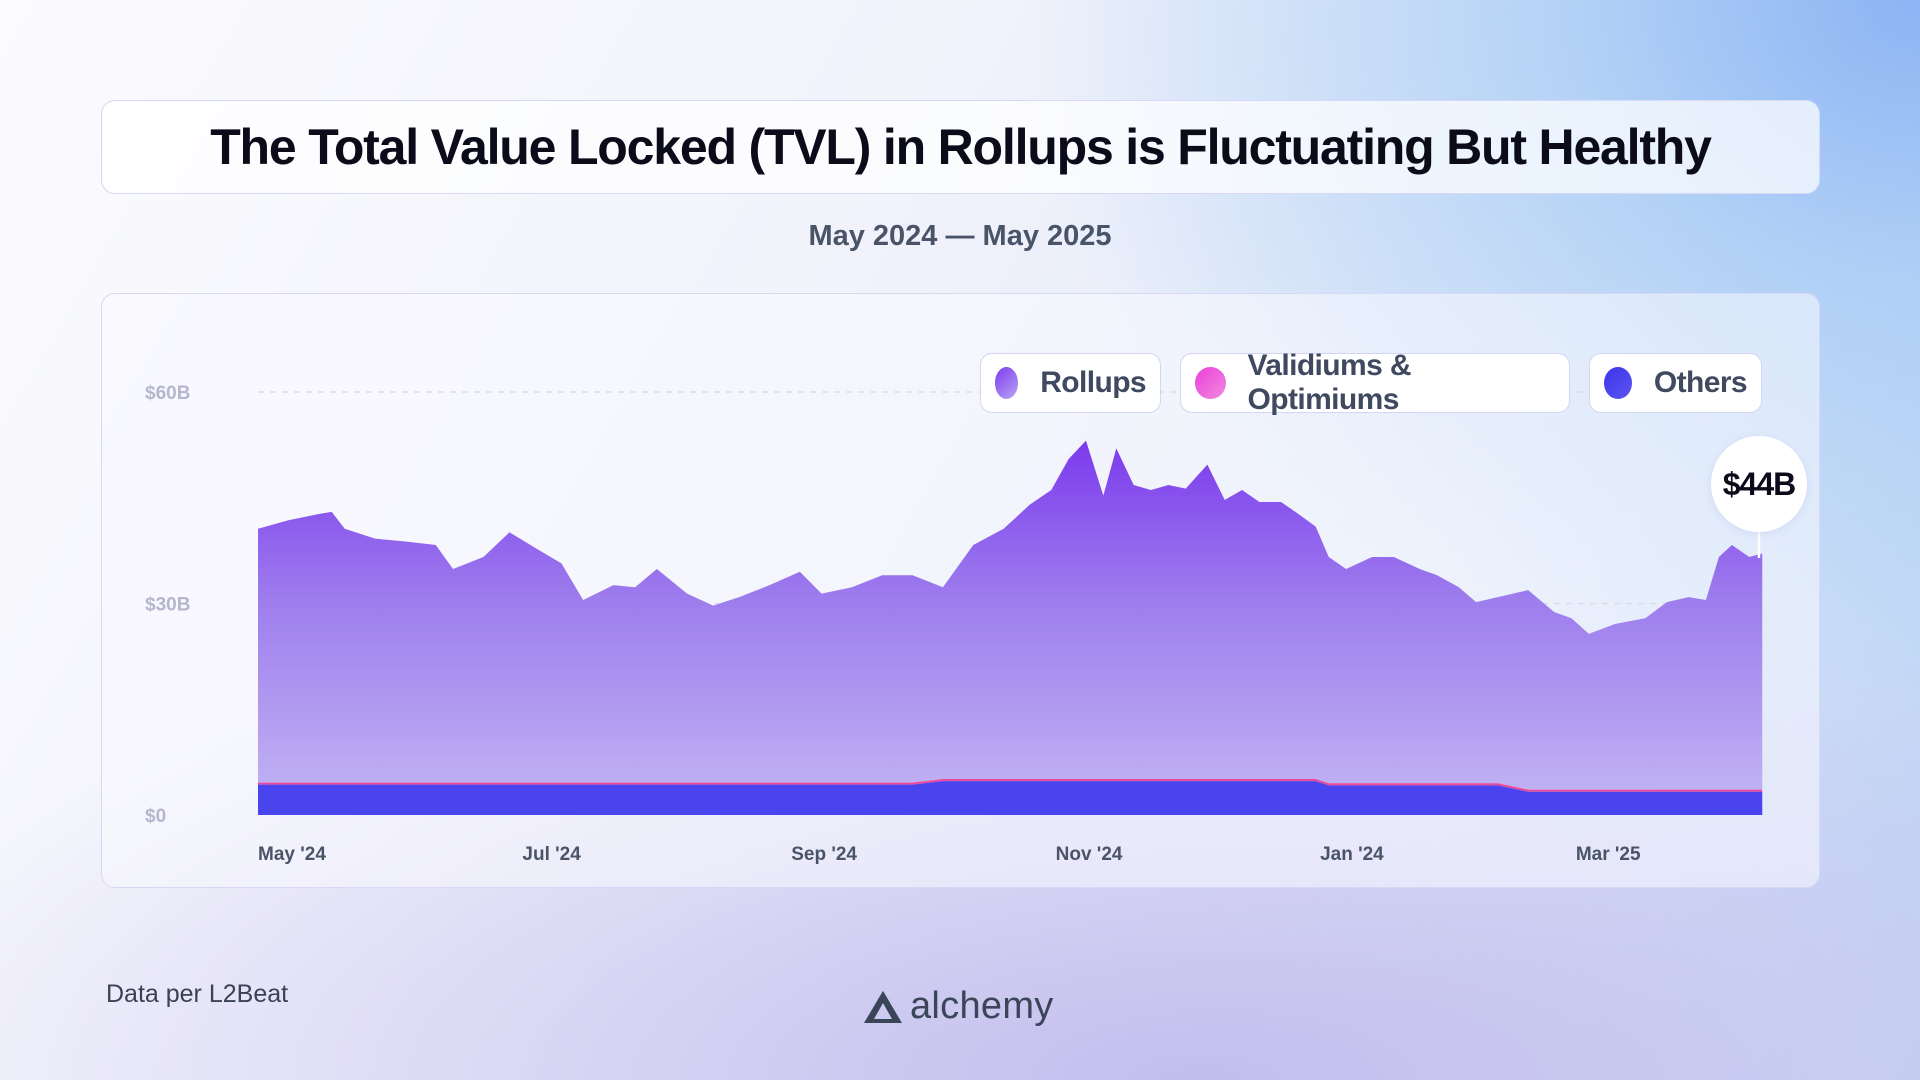 This screenshot has height=1080, width=1920. I want to click on legend-item-others: Others, so click(1675, 383).